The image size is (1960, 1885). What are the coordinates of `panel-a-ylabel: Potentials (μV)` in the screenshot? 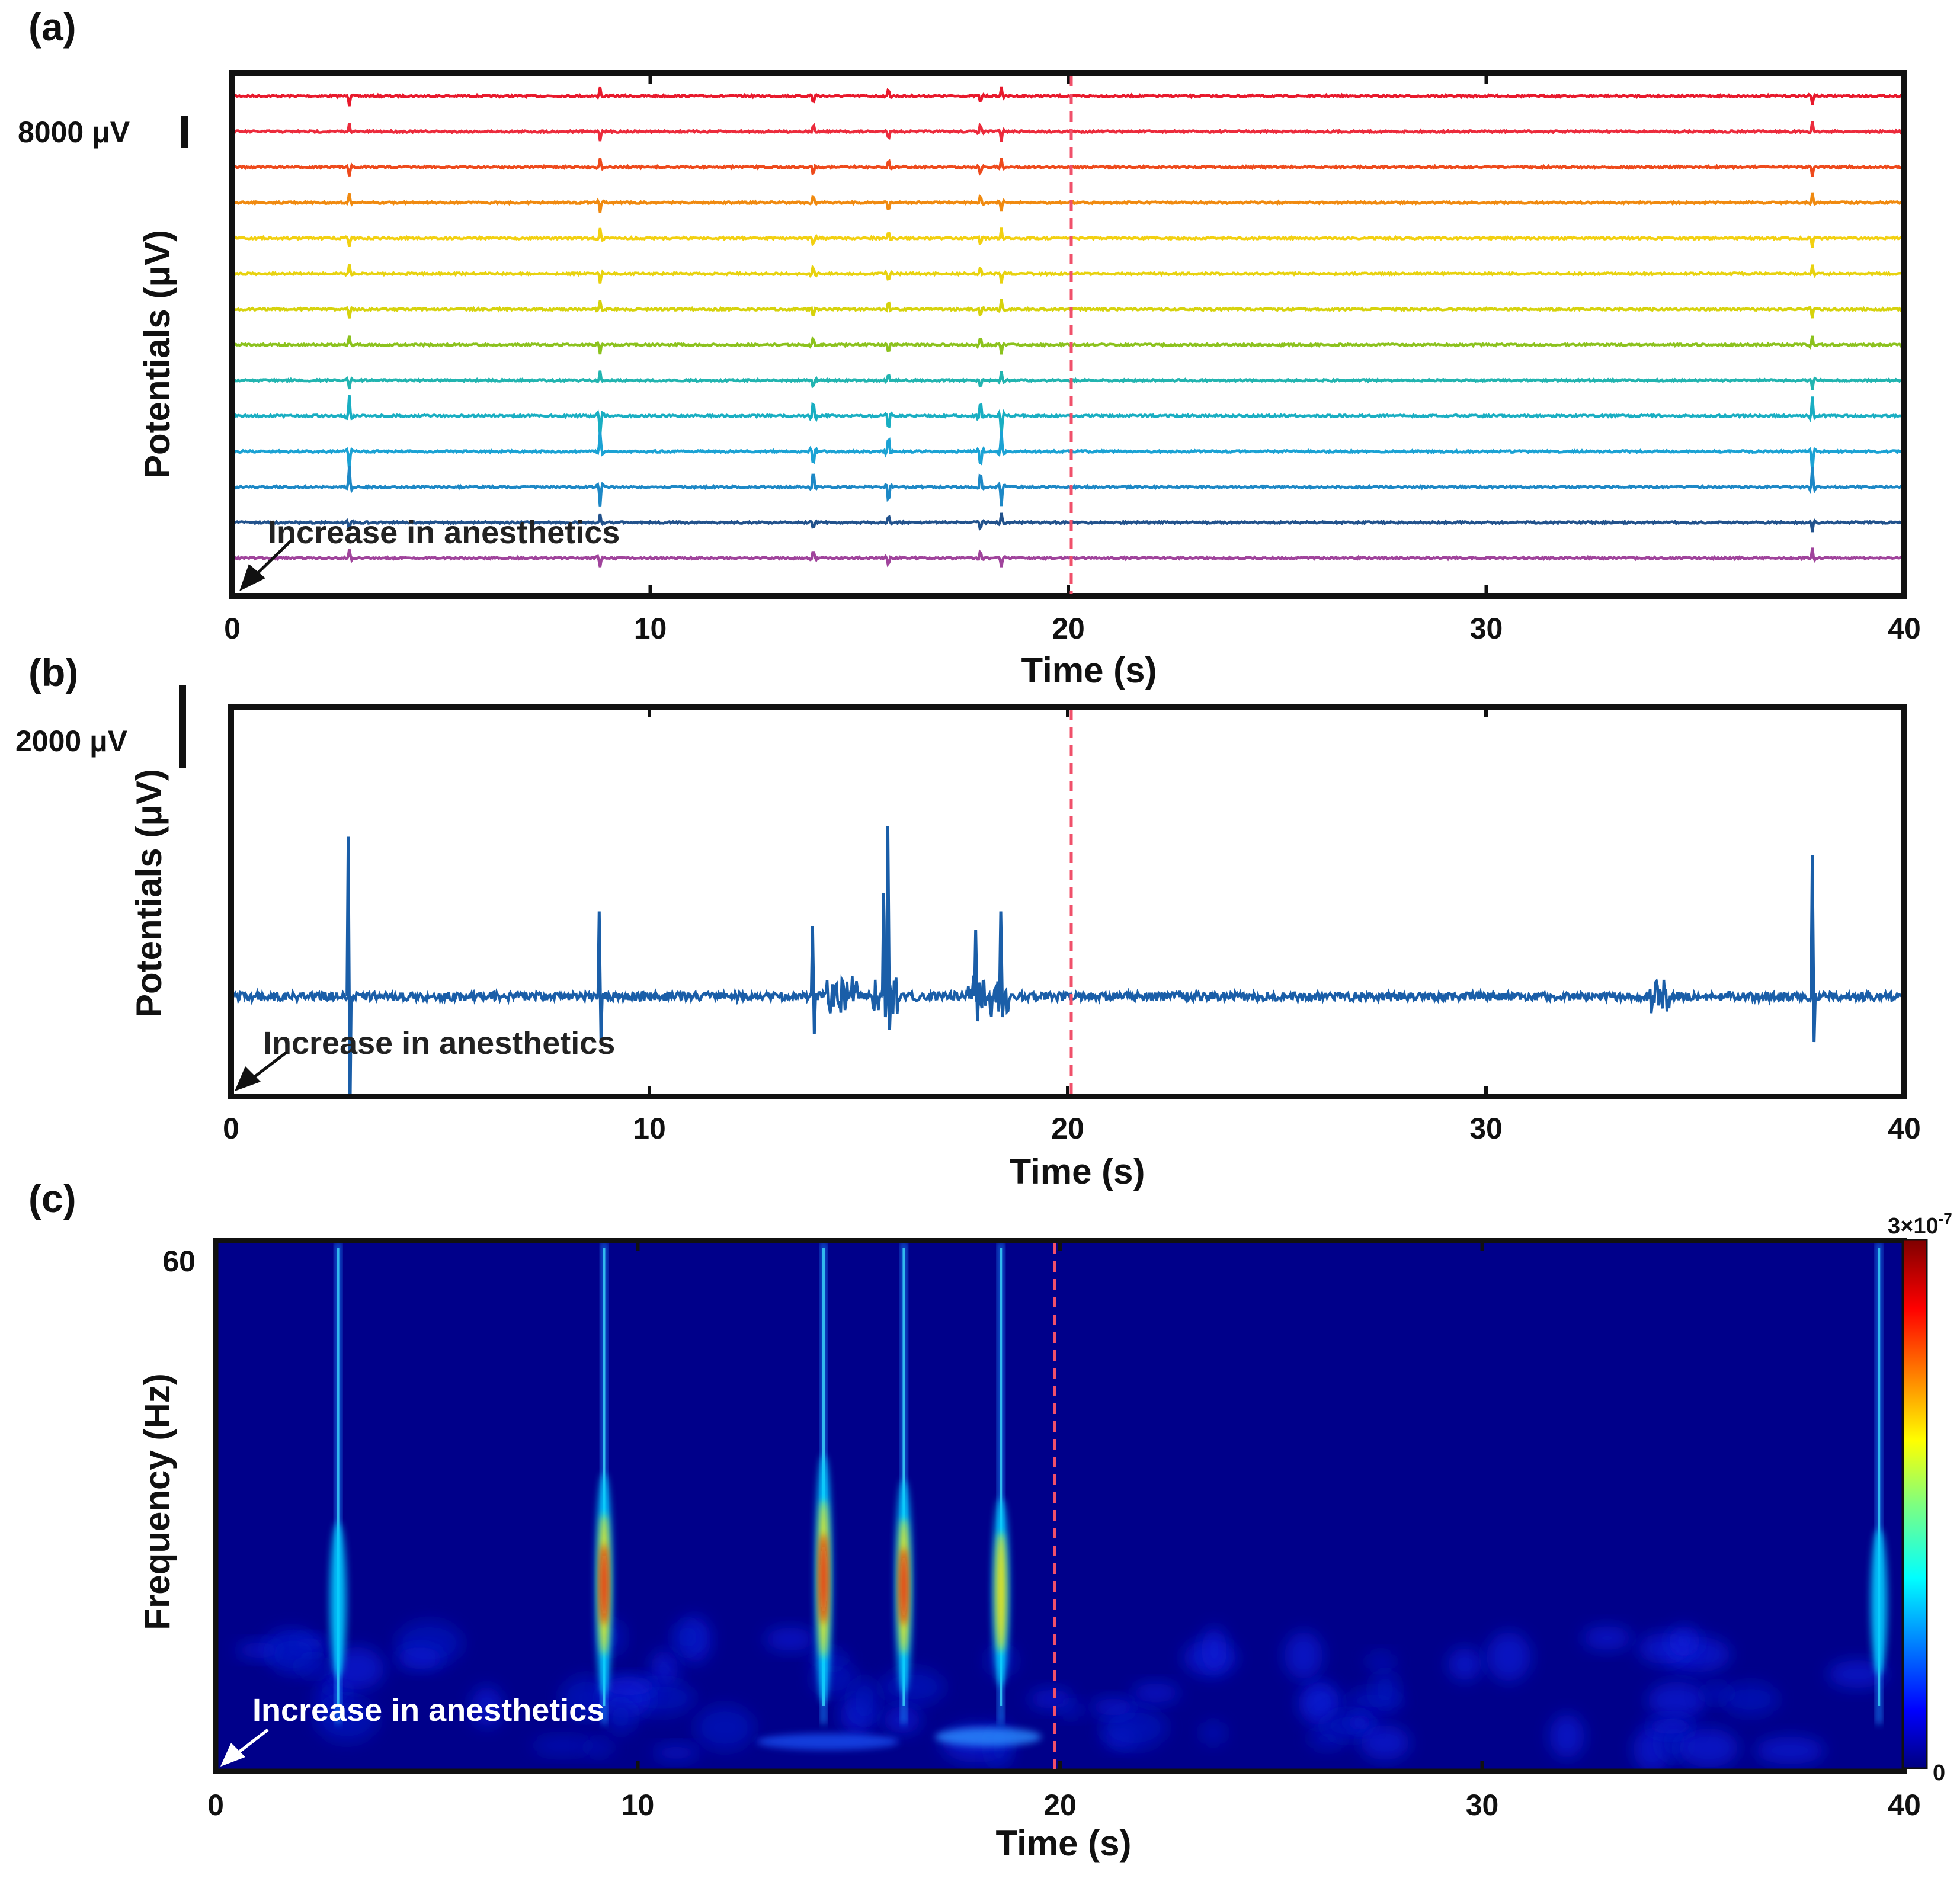 It's located at (157, 354).